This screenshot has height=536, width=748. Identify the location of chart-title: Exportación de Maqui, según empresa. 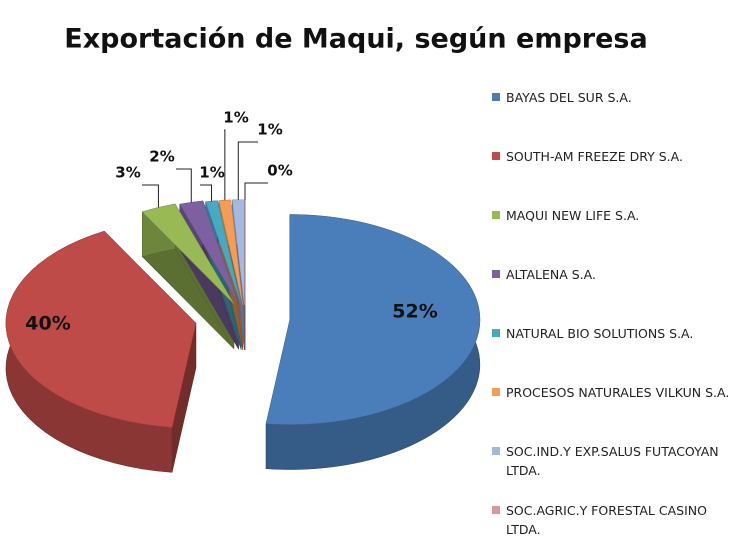
(355, 39).